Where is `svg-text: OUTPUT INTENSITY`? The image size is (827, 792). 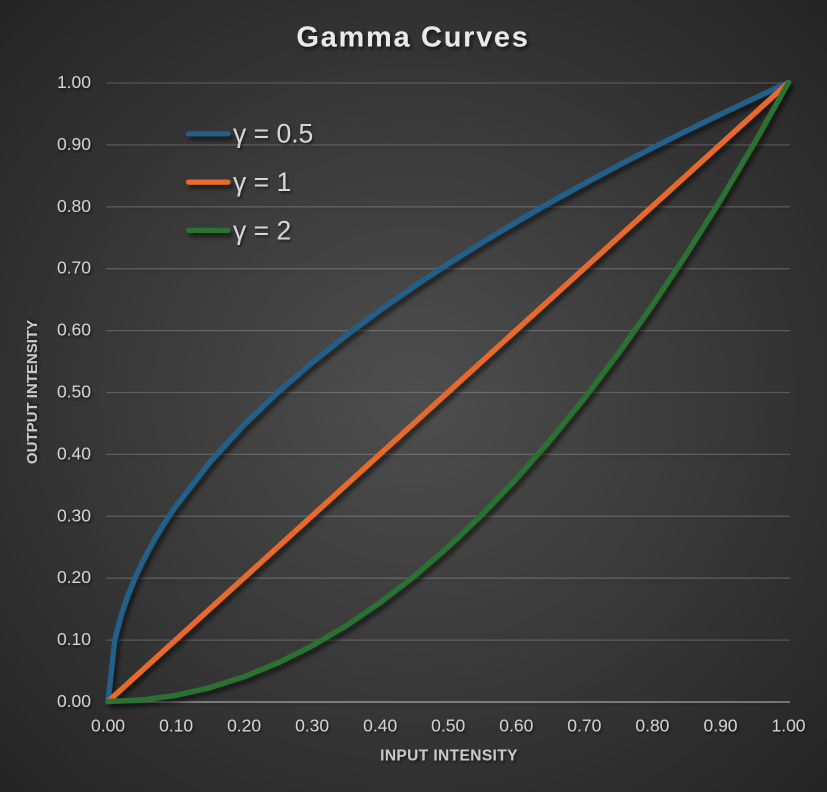
svg-text: OUTPUT INTENSITY is located at coordinates (32, 392).